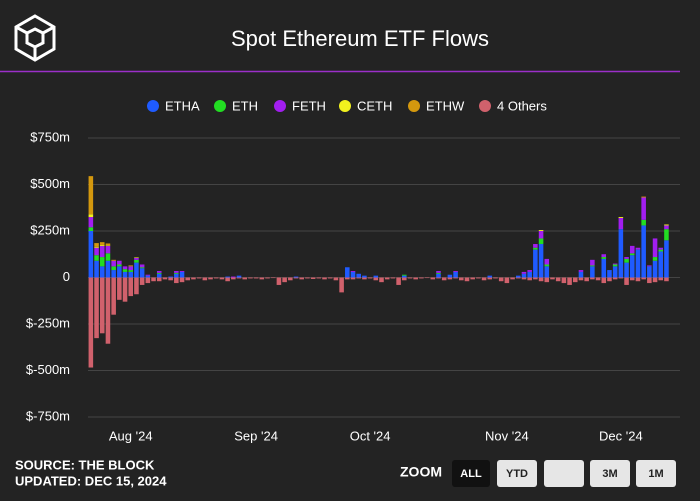  I want to click on legend-label: FETH, so click(309, 105).